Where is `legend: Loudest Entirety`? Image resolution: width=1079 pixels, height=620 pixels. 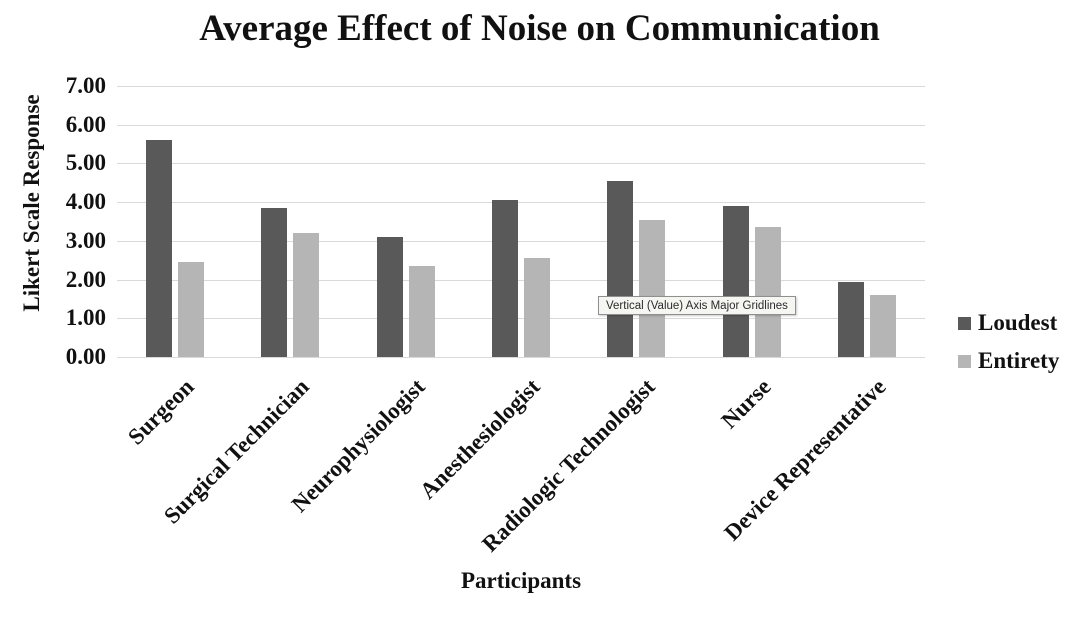
legend: Loudest Entirety is located at coordinates (1008, 348).